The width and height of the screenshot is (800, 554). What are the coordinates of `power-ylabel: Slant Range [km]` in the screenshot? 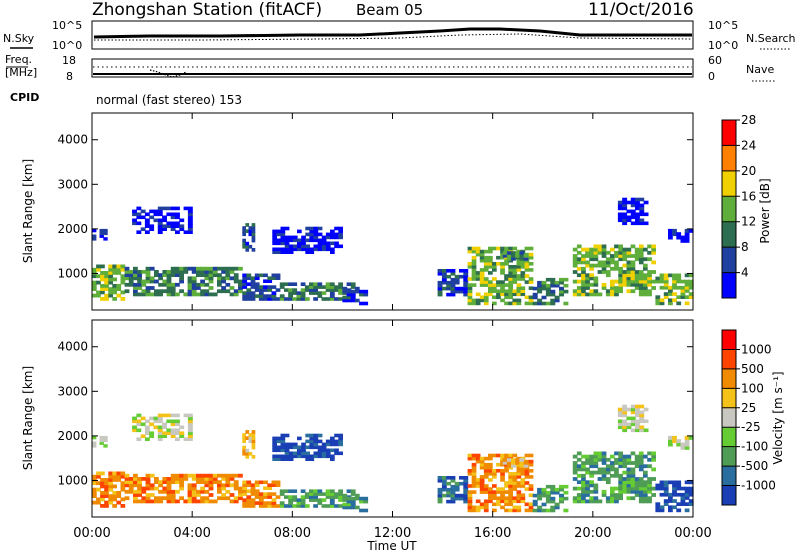 It's located at (28, 211).